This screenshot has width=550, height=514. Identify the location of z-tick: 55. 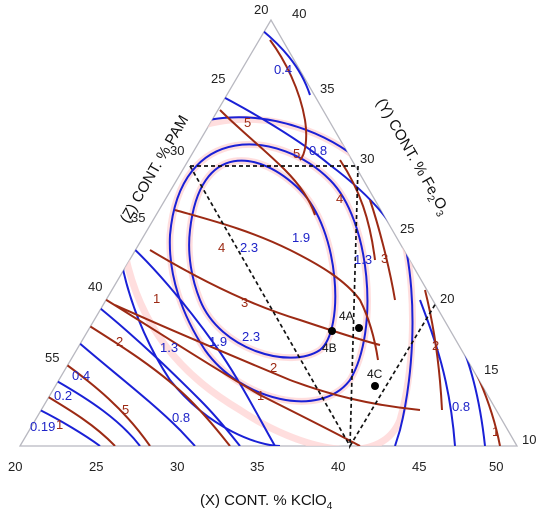
(52, 357).